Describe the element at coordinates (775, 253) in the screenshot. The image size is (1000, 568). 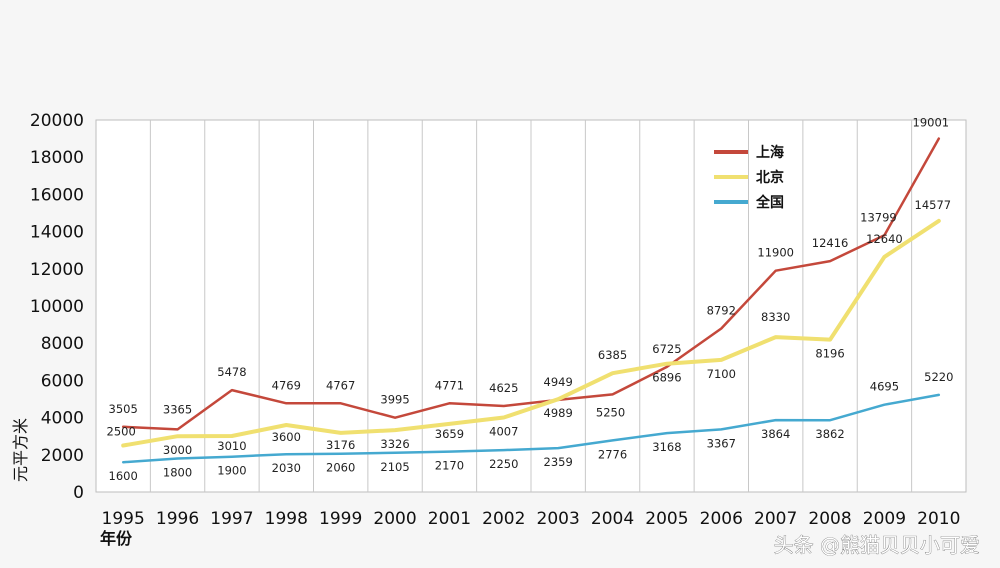
I see `data-label: 11900` at that location.